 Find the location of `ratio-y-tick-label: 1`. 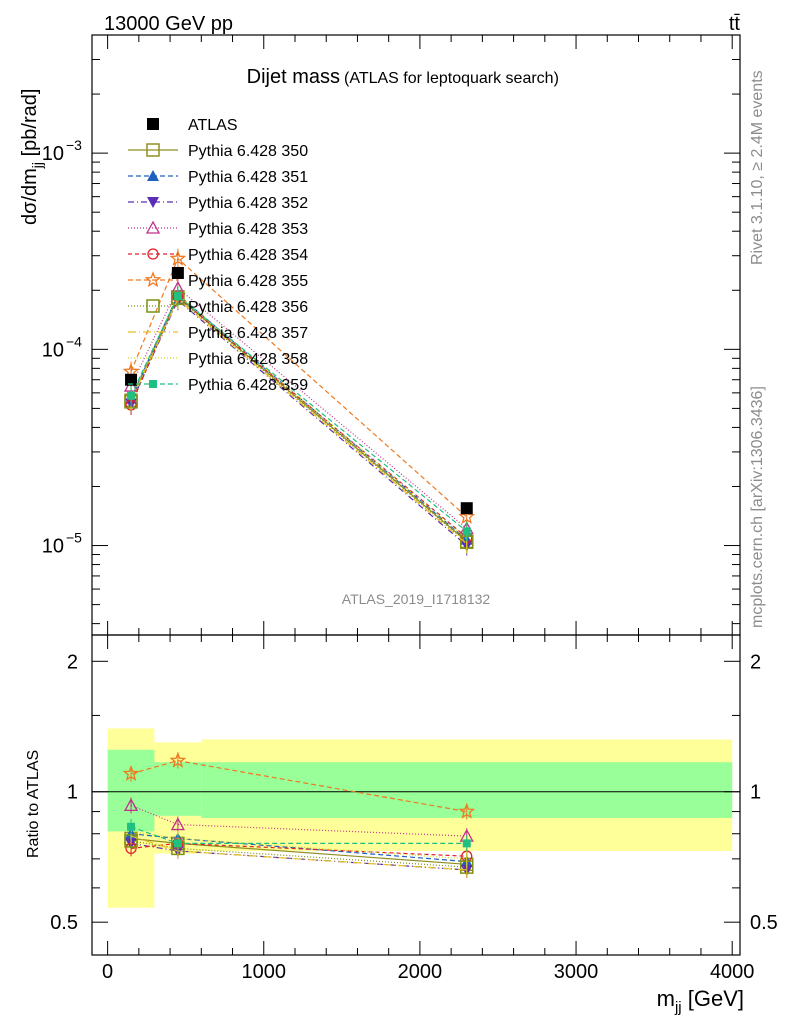

ratio-y-tick-label: 1 is located at coordinates (72, 793).